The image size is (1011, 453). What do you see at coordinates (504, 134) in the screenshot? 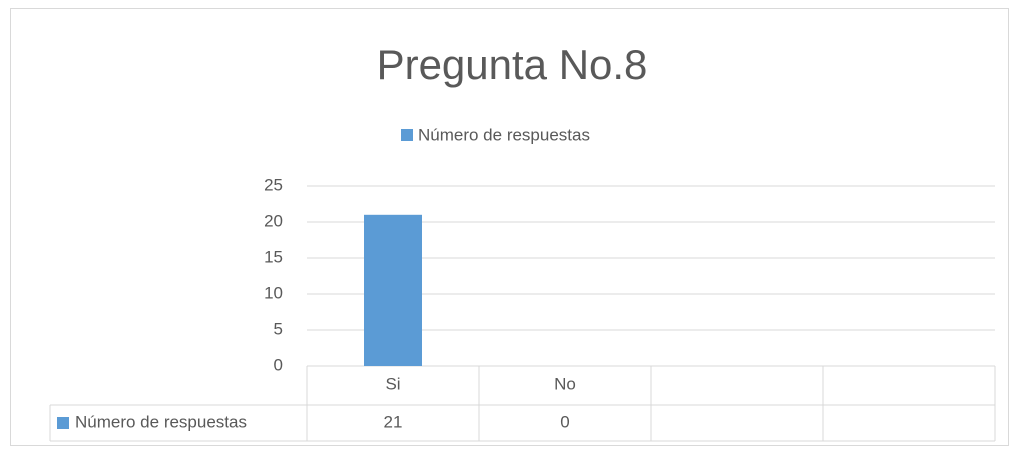
I see `legend-label: Número de respuestas` at bounding box center [504, 134].